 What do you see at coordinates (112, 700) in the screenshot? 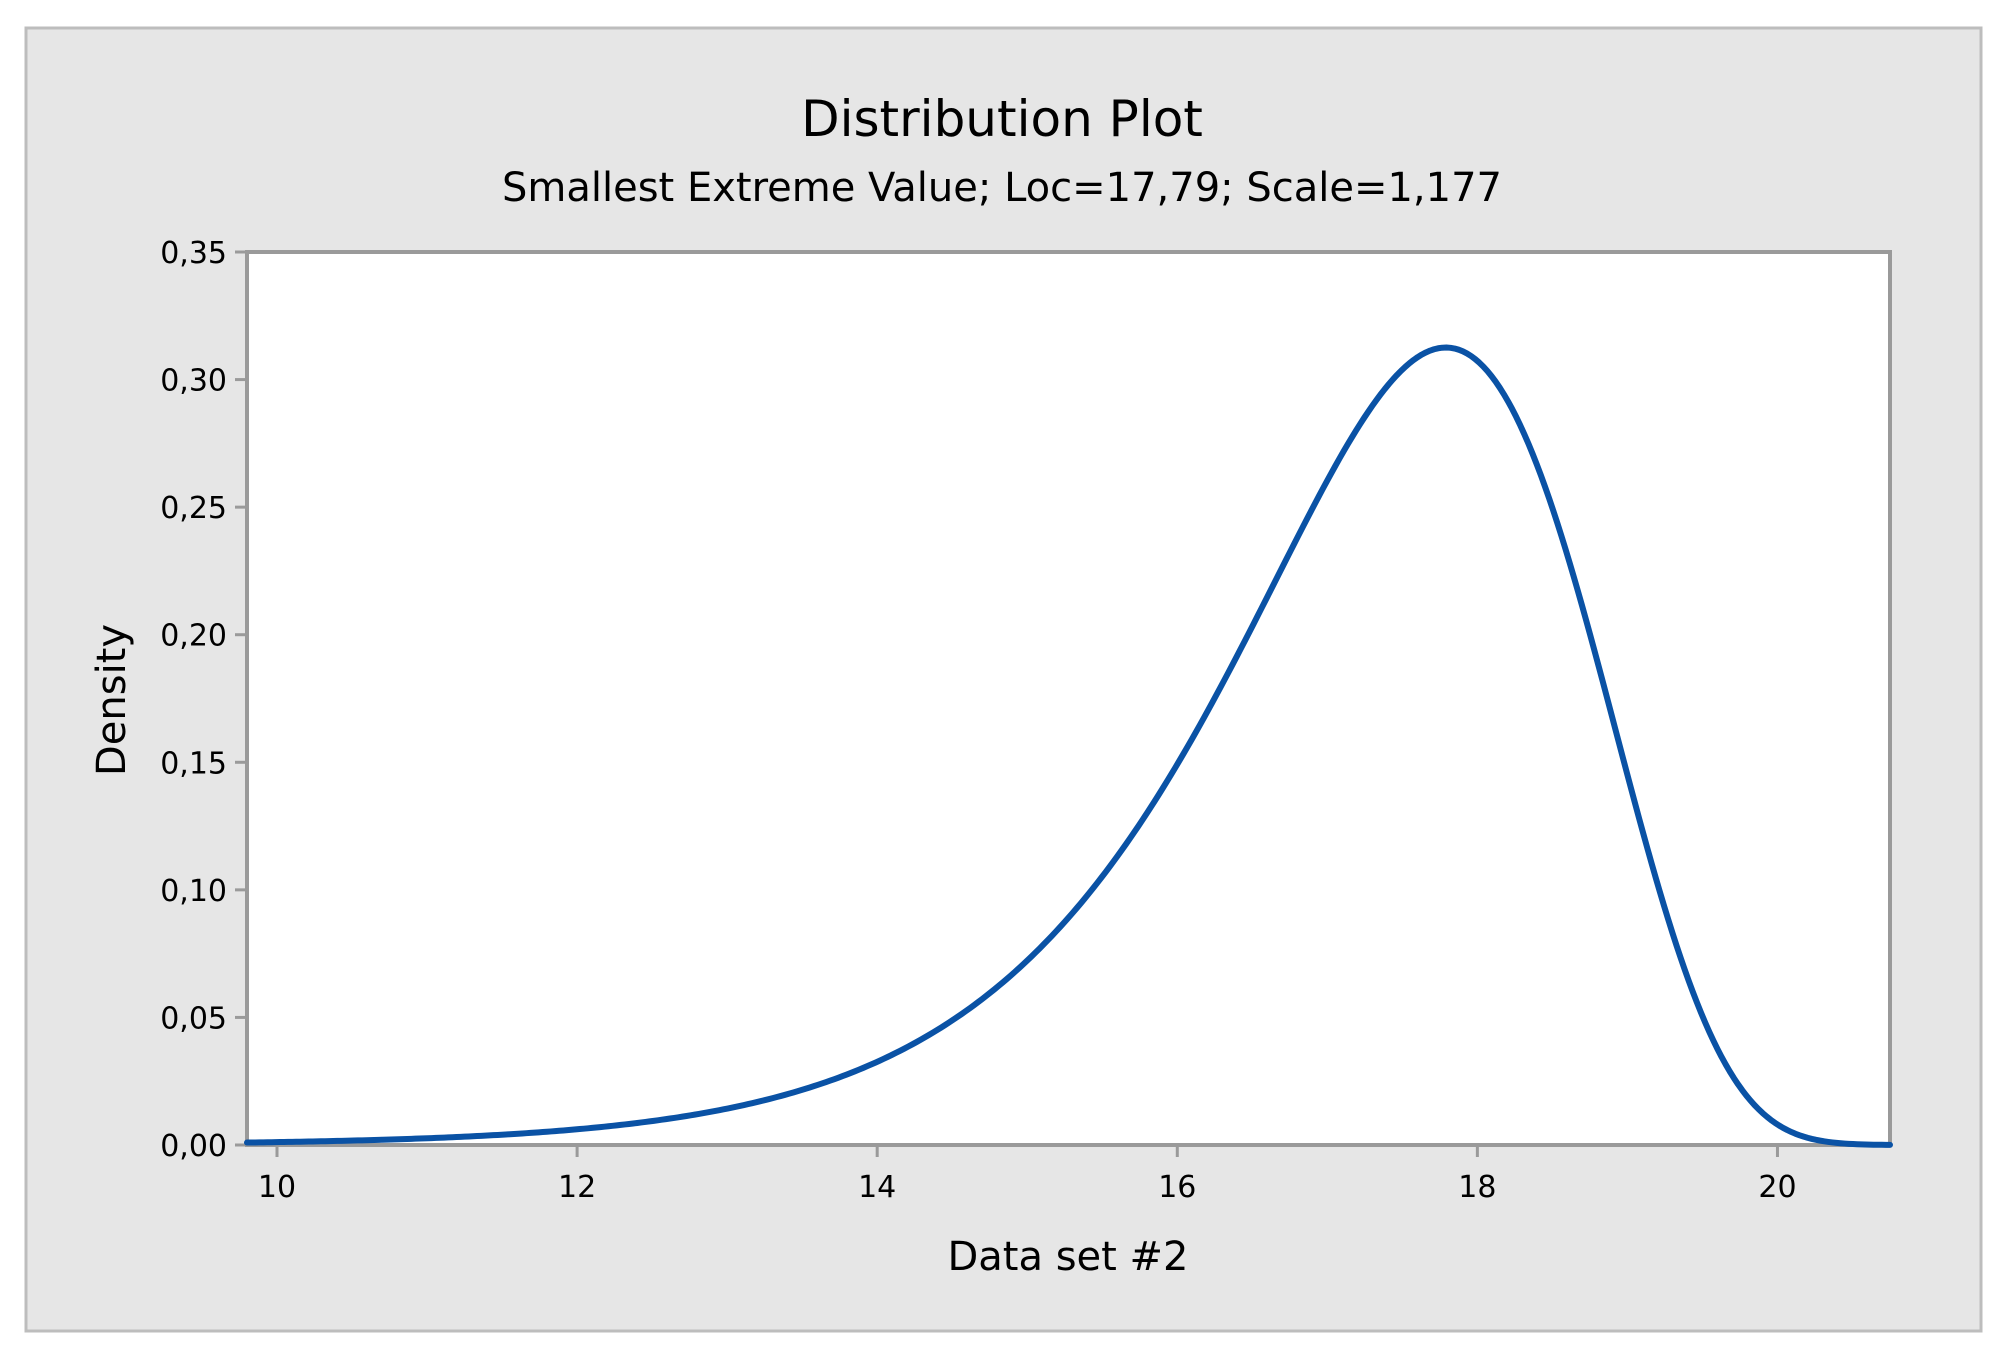
I see `y-axis-label: Density` at bounding box center [112, 700].